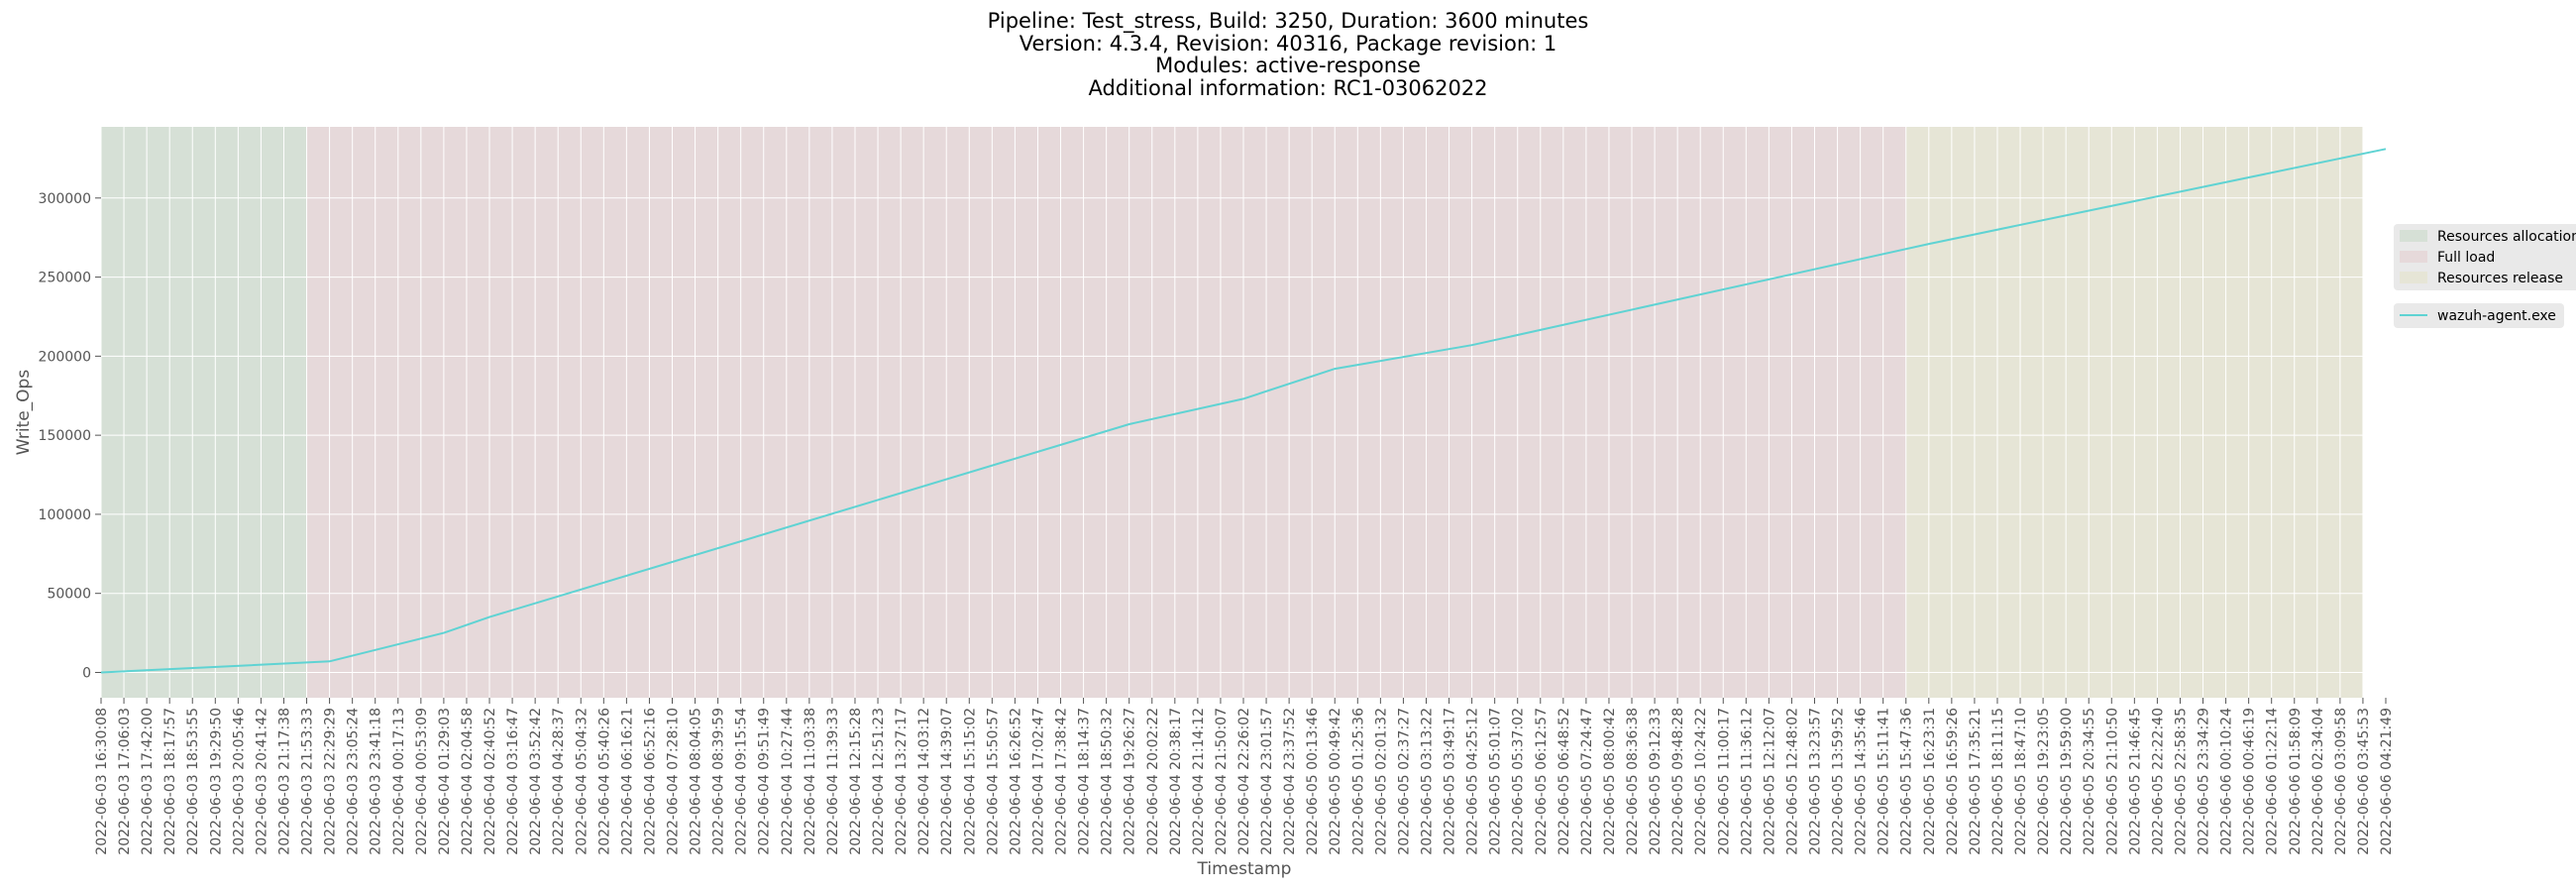 The height and width of the screenshot is (892, 2576). What do you see at coordinates (2507, 237) in the screenshot?
I see `legend-label: Resources allocation` at bounding box center [2507, 237].